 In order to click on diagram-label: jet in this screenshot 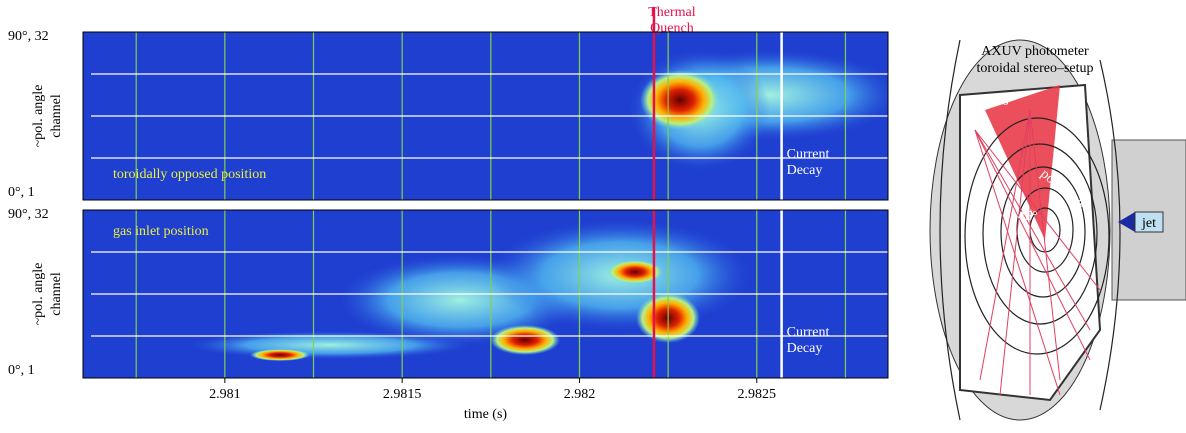, I will do `click(1148, 223)`.